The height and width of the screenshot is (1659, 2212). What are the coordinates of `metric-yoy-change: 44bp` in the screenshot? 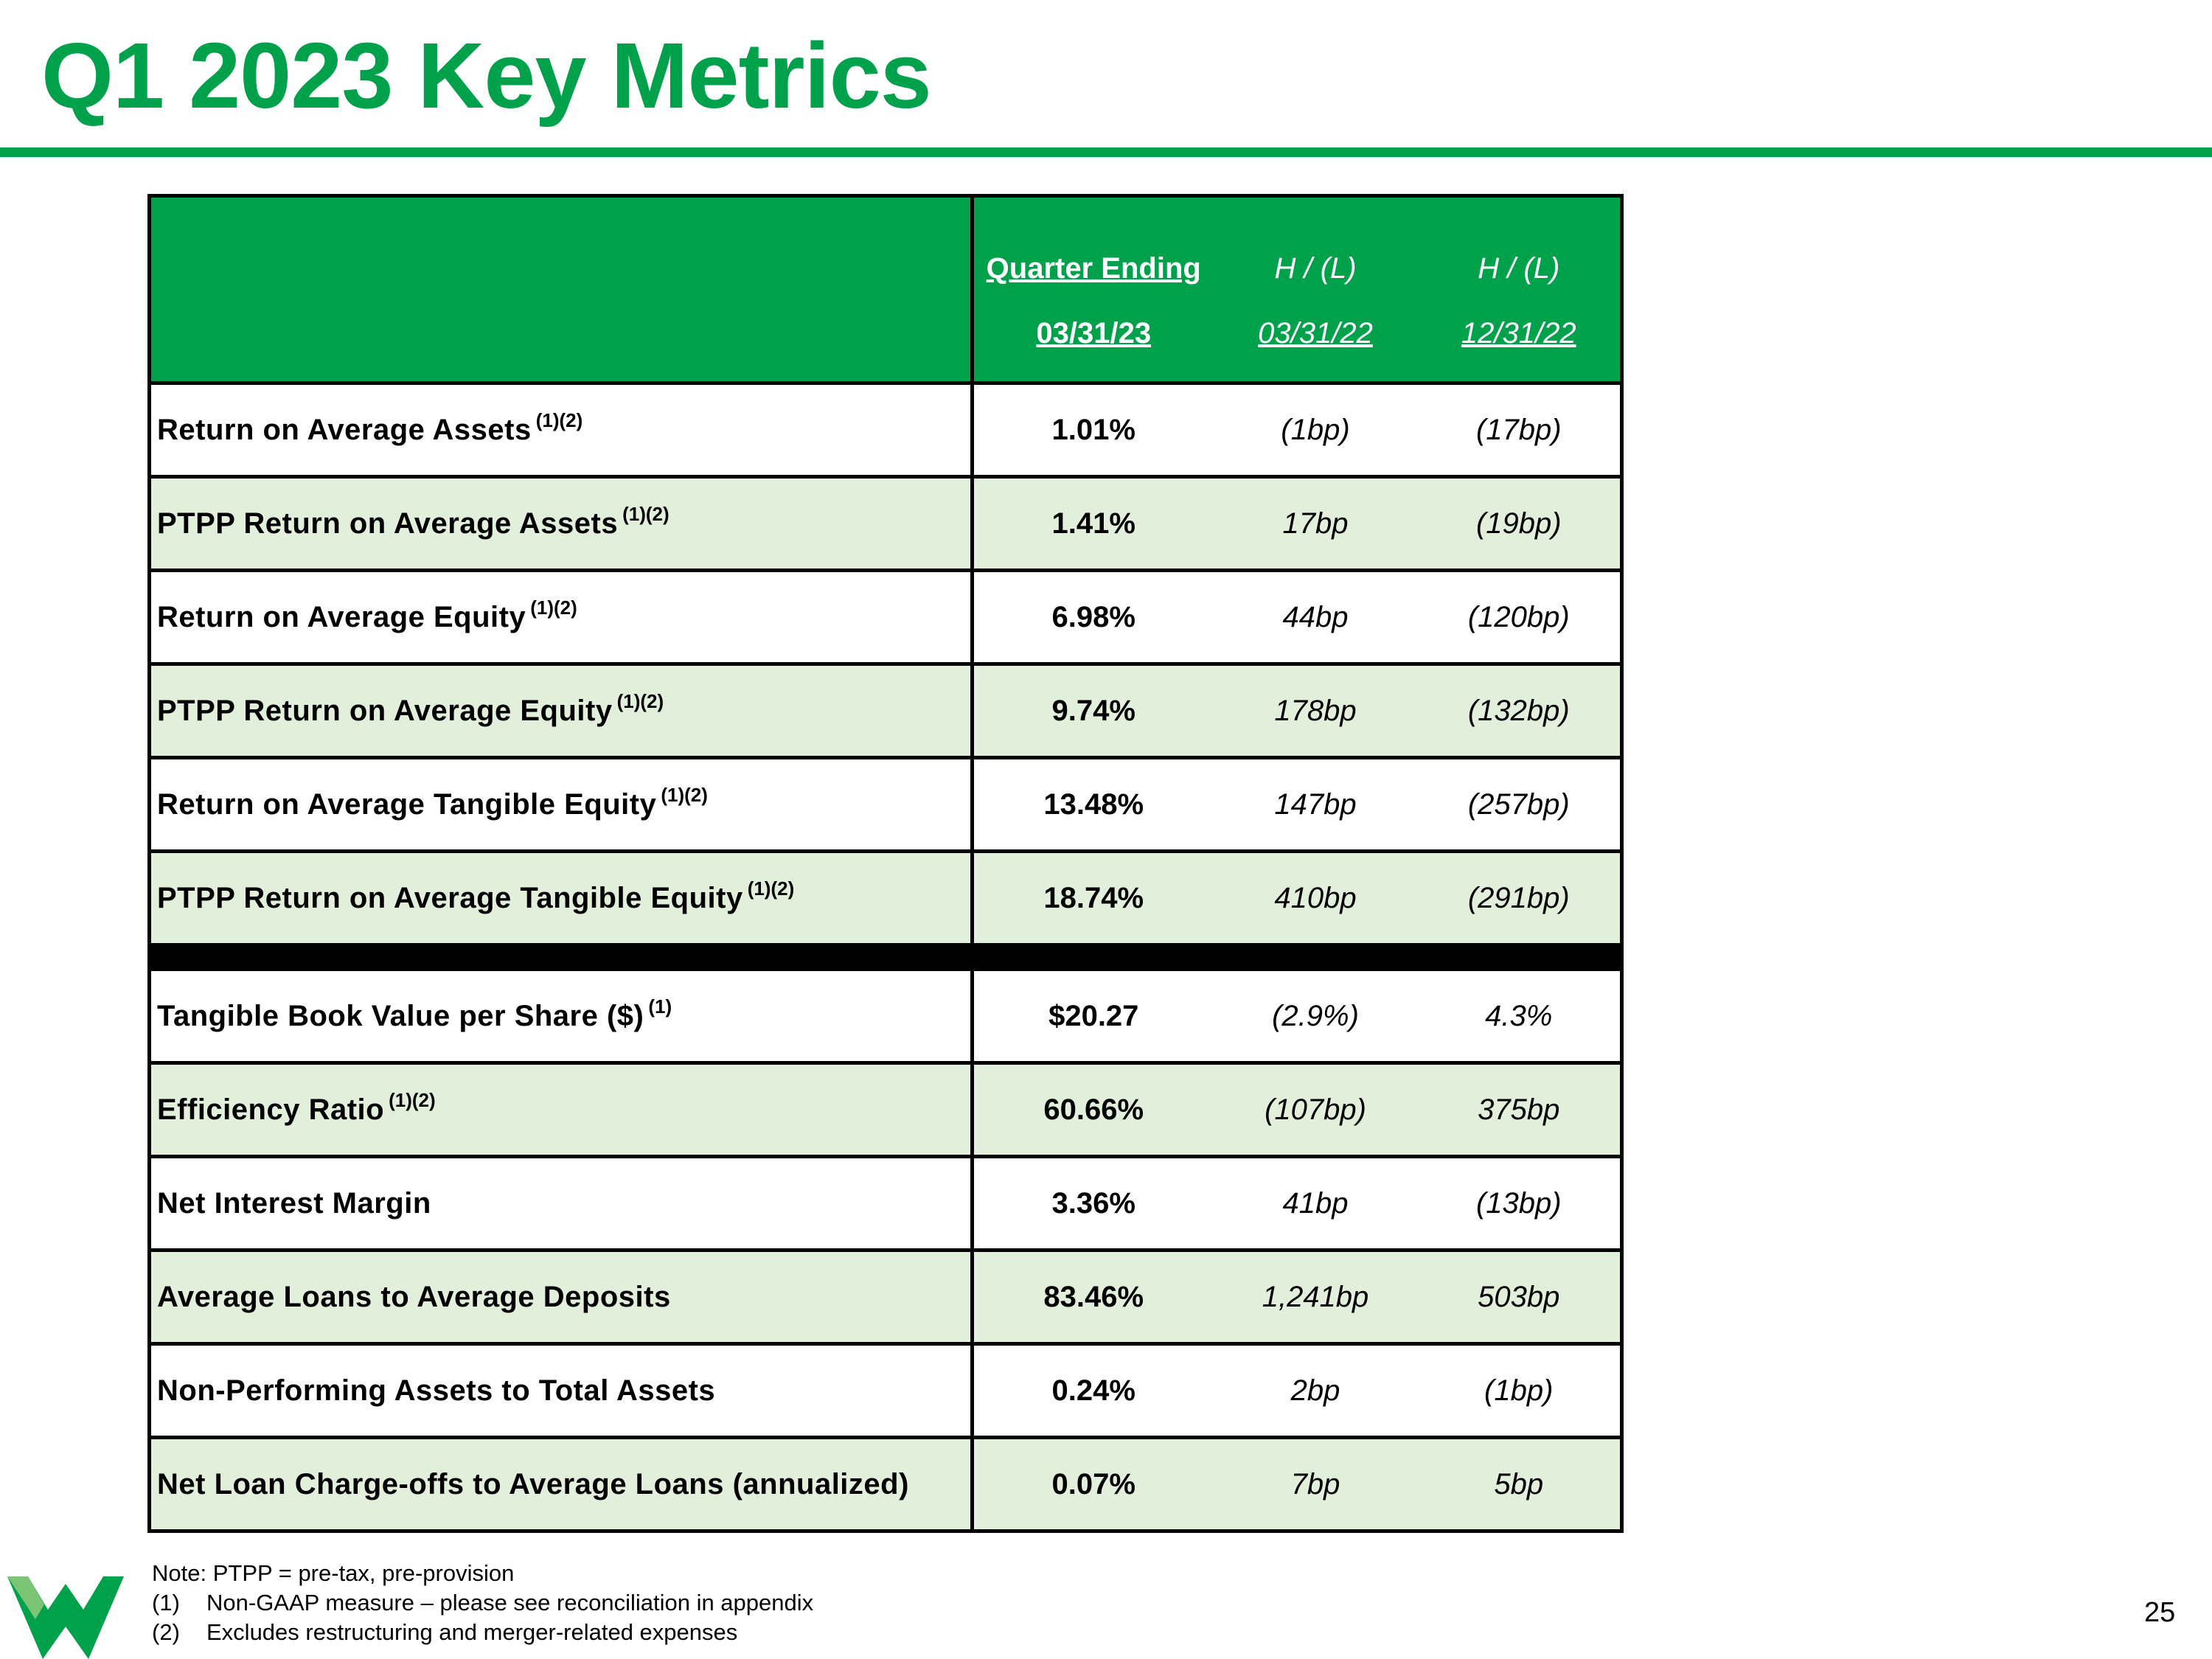 It's located at (1315, 617).